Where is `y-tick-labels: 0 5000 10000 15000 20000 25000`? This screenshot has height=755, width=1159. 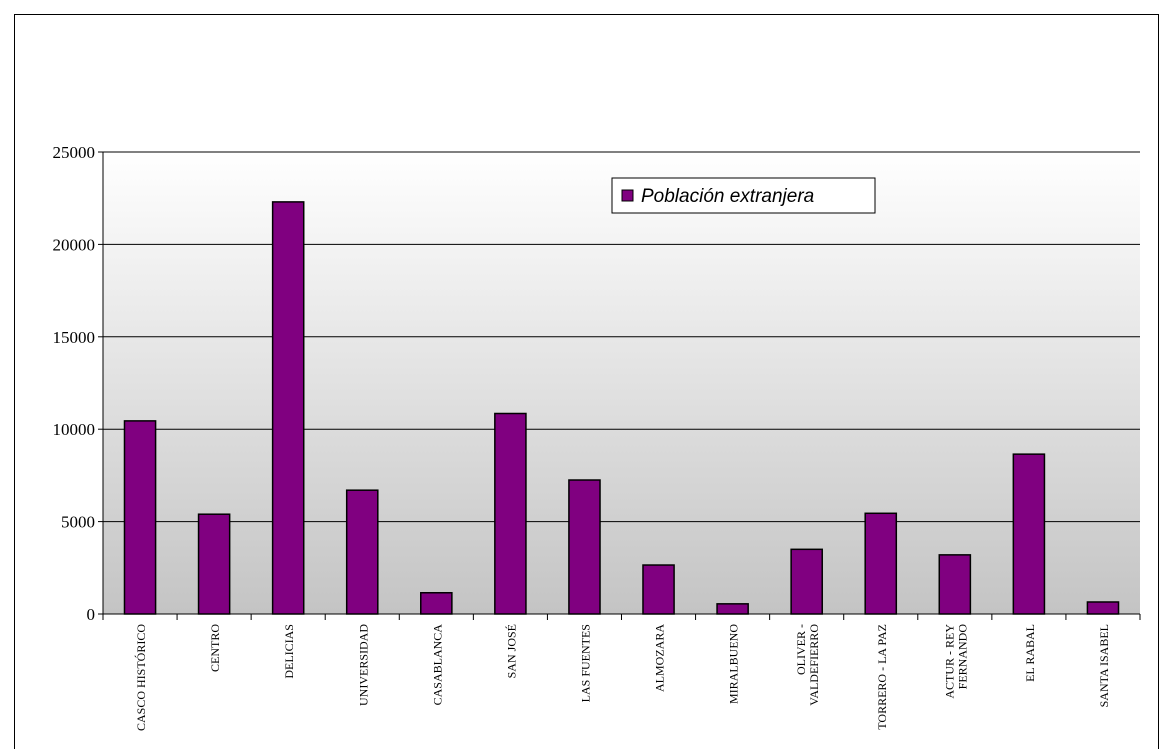
y-tick-labels: 0 5000 10000 15000 20000 25000 is located at coordinates (74, 383).